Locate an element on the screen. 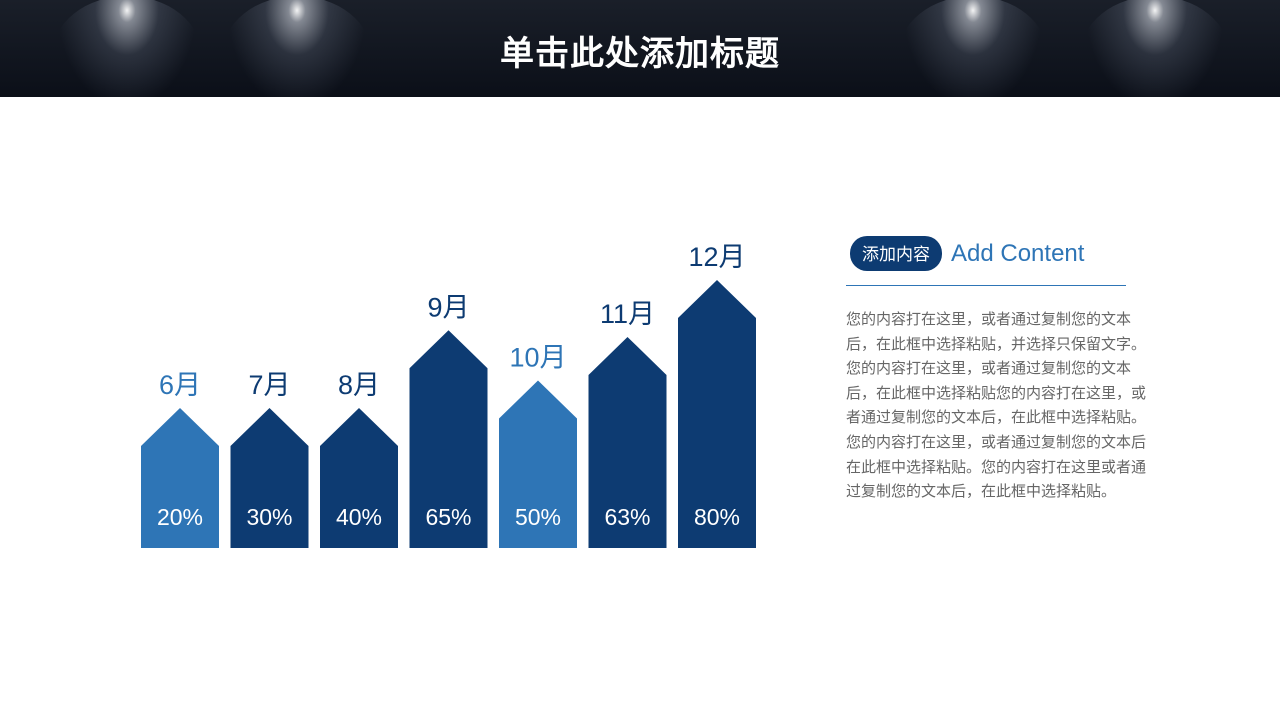 The width and height of the screenshot is (1280, 720). content-heading: 添加内容 Add Content is located at coordinates (967, 253).